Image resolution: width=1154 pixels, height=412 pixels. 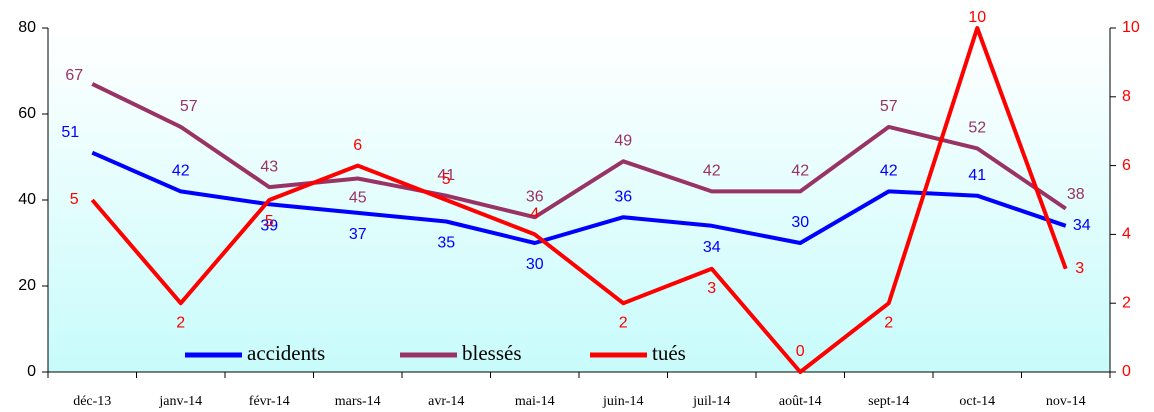 What do you see at coordinates (180, 401) in the screenshot?
I see `x-tick-label: janv-14` at bounding box center [180, 401].